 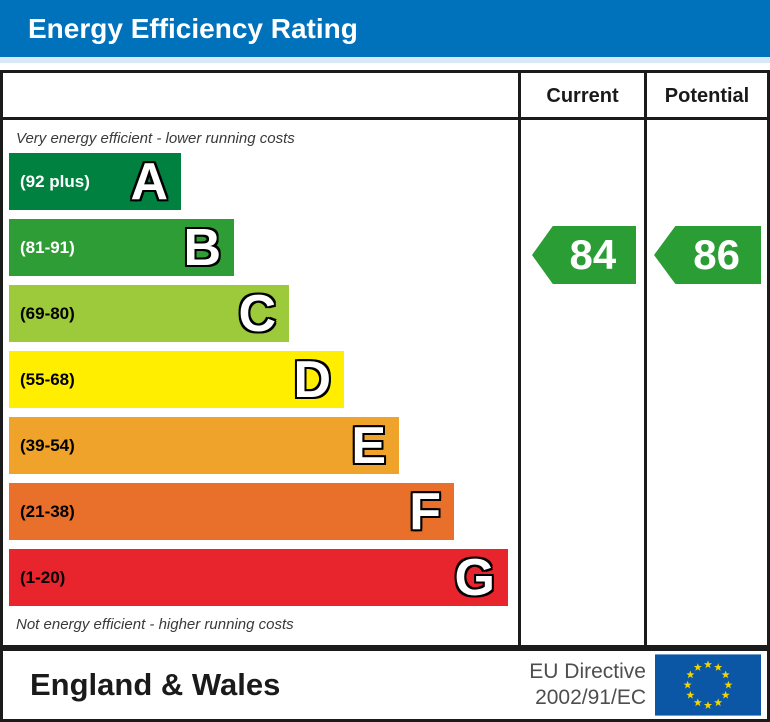 I want to click on column-divider-potential, so click(x=645, y=359).